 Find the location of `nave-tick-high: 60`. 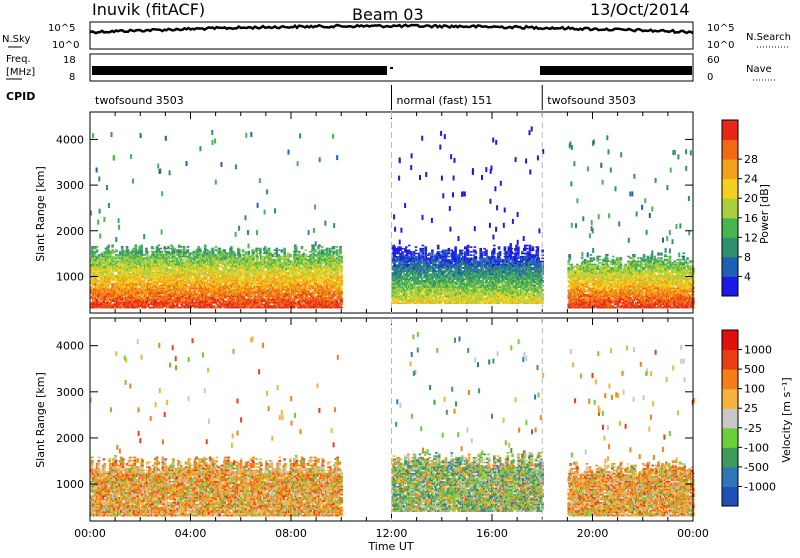

nave-tick-high: 60 is located at coordinates (713, 60).